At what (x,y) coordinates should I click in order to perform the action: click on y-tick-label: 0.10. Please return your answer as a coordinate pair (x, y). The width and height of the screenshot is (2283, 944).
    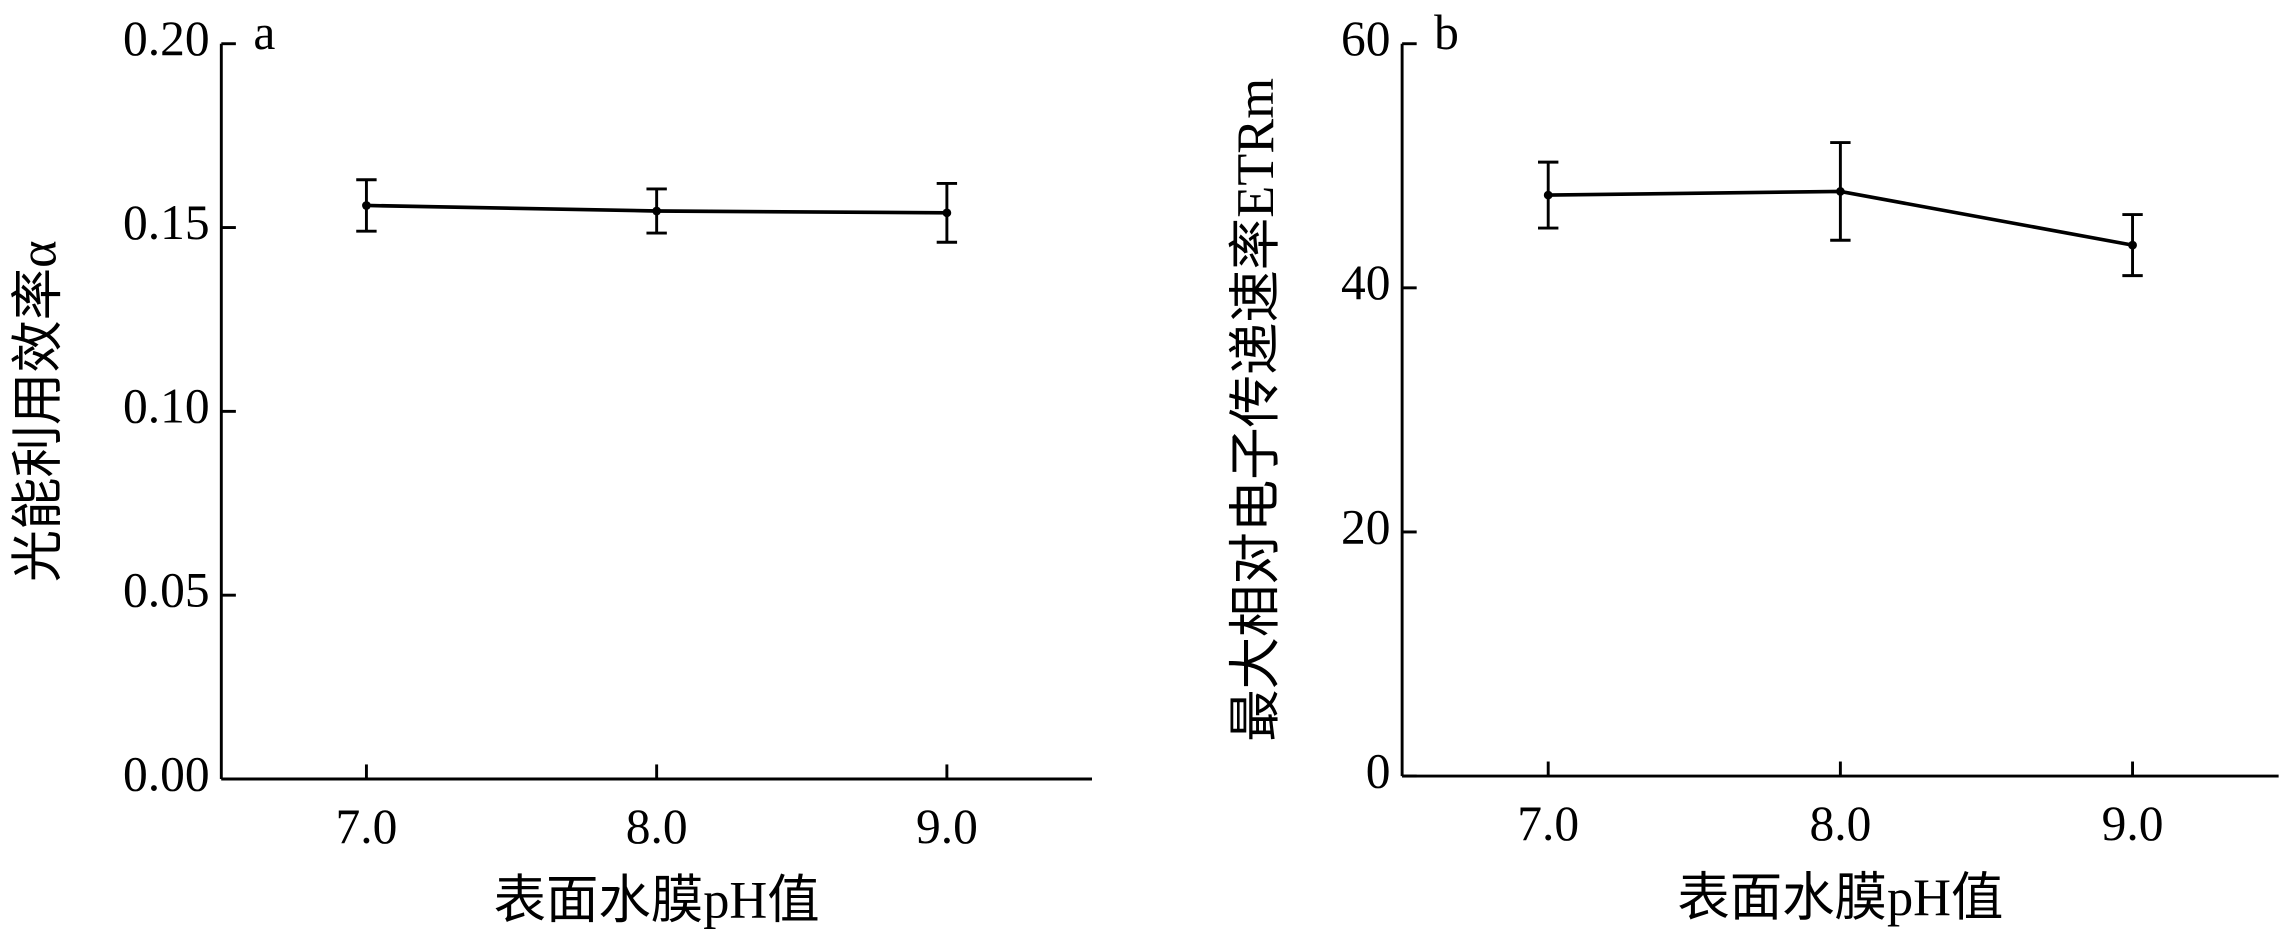
    Looking at the image, I should click on (166, 406).